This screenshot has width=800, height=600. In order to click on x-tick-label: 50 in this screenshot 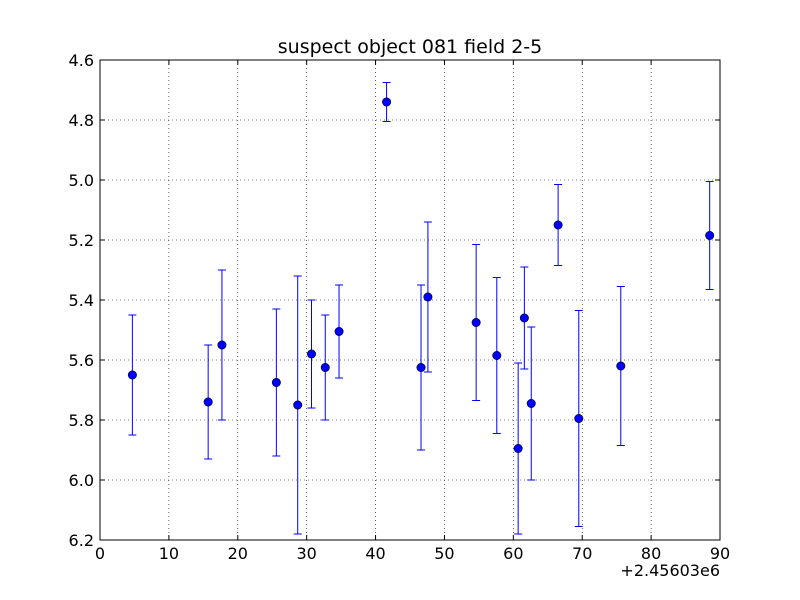, I will do `click(444, 553)`.